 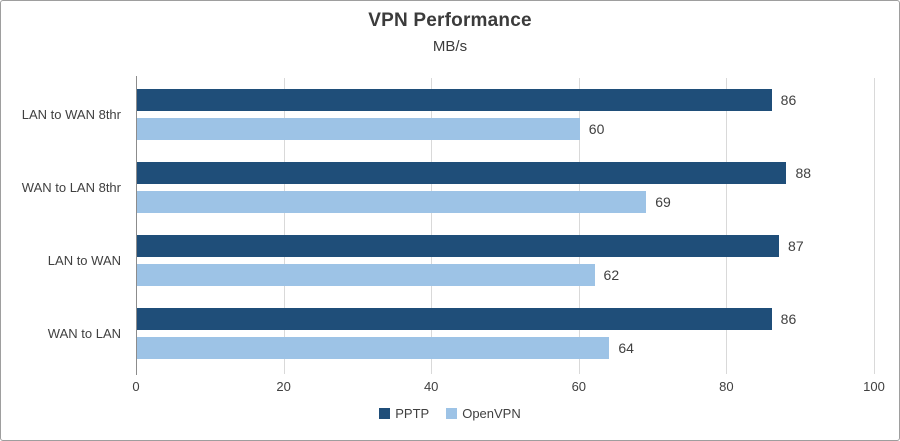 I want to click on pptp-bar-label-0: 86, so click(x=788, y=100).